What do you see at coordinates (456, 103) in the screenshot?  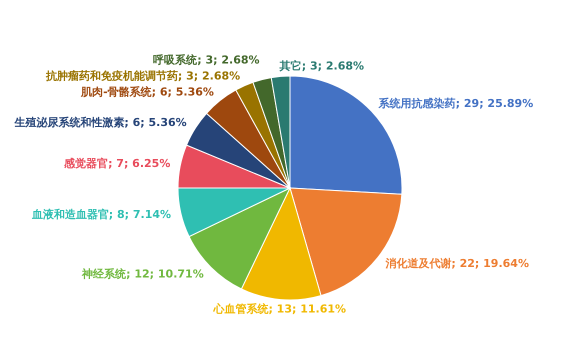 I see `slice-label: 系统用抗感染药; 29; 25.89%` at bounding box center [456, 103].